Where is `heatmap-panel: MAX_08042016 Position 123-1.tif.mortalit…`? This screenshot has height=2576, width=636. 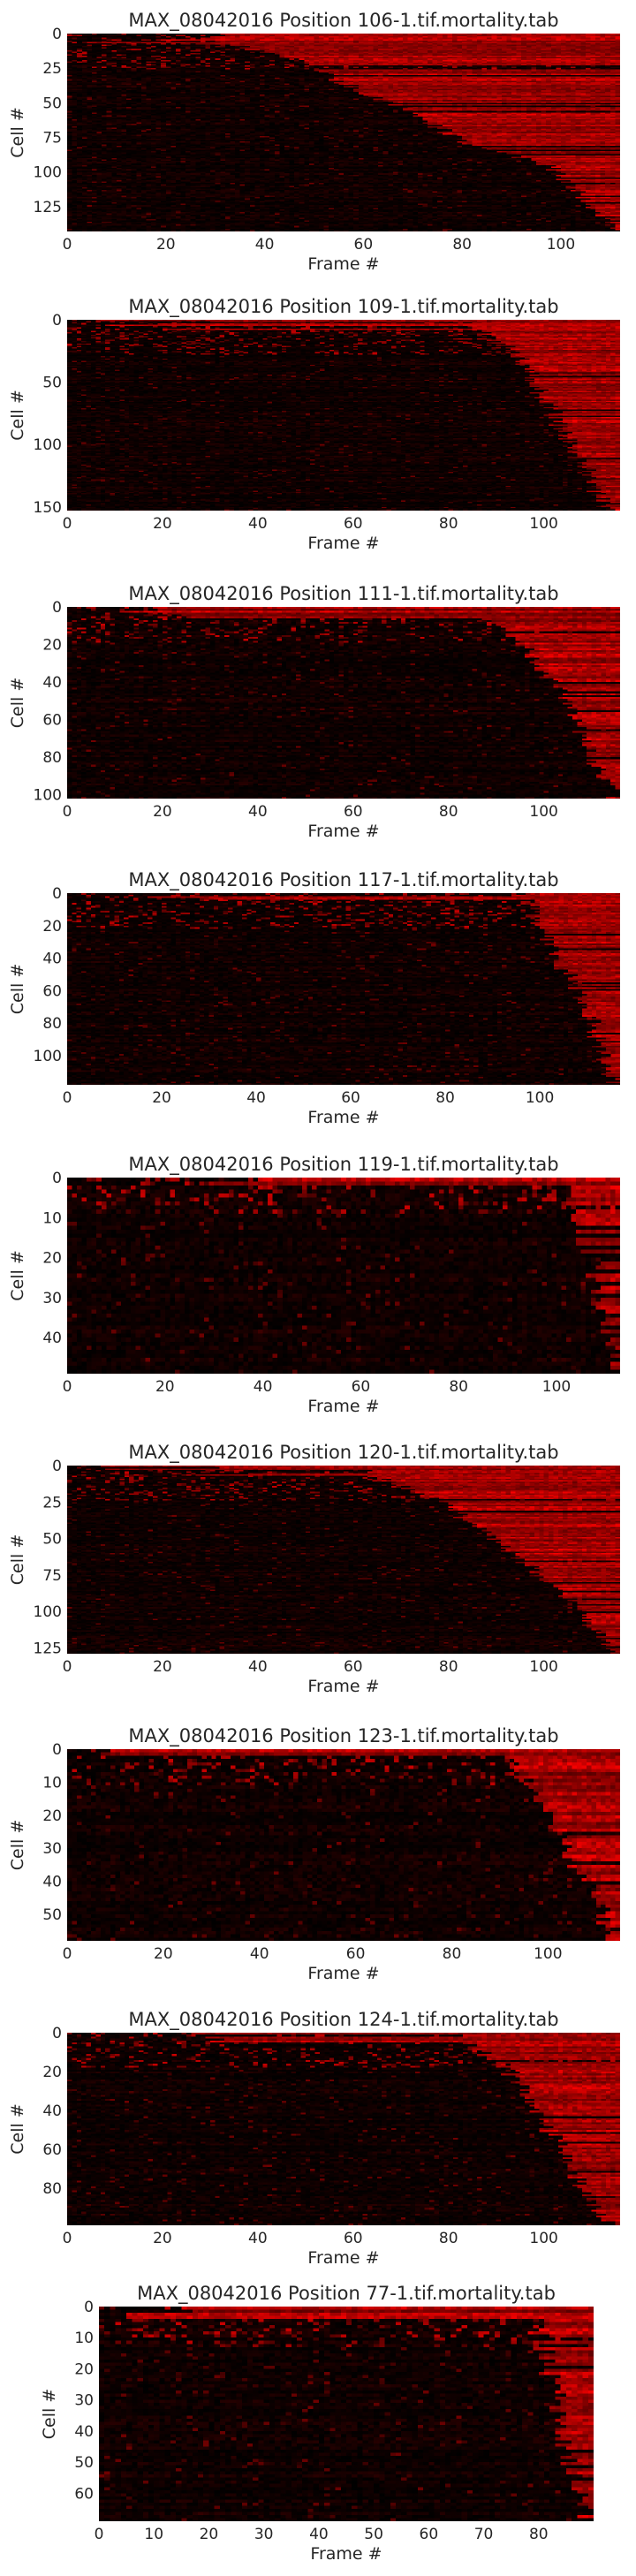 heatmap-panel: MAX_08042016 Position 123-1.tif.mortalit… is located at coordinates (314, 1854).